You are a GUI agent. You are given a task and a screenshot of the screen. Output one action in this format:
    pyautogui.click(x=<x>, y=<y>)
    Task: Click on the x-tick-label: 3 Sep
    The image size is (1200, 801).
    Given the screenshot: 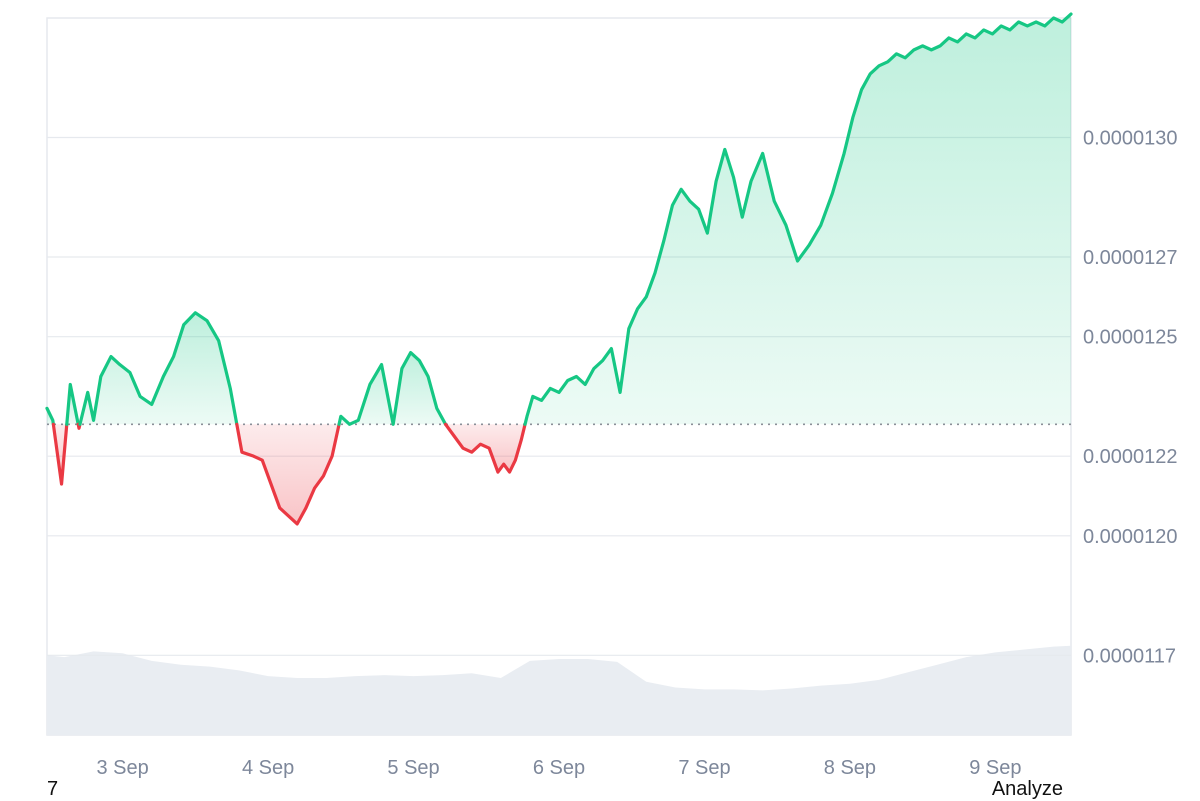 What is the action you would take?
    pyautogui.click(x=123, y=768)
    